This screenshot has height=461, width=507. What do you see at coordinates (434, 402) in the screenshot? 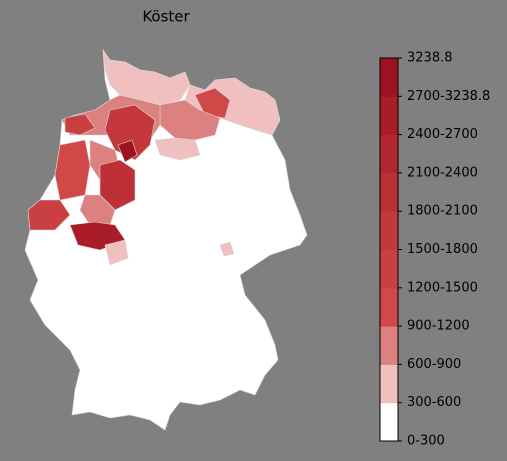
I see `colorbar-label: 300-600` at bounding box center [434, 402].